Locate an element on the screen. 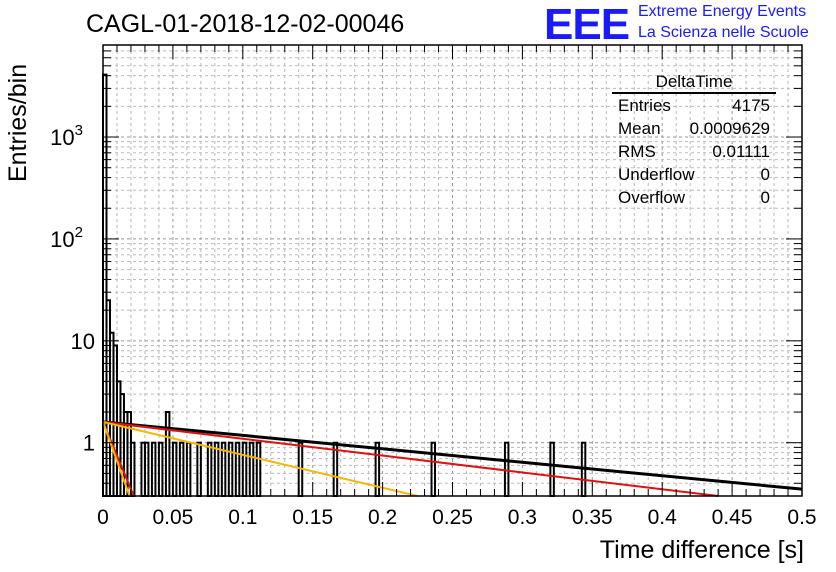 This screenshot has height=572, width=836. stats-row: Mean 0.0009629 is located at coordinates (694, 128).